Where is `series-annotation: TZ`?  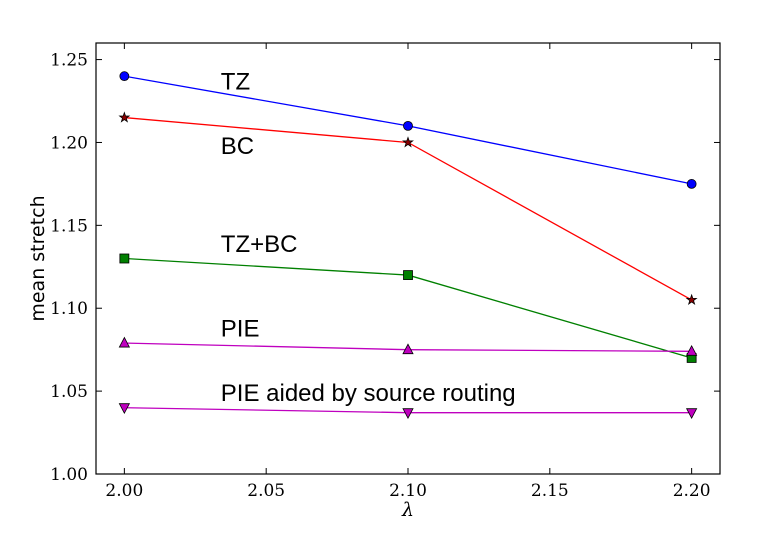
series-annotation: TZ is located at coordinates (235, 81).